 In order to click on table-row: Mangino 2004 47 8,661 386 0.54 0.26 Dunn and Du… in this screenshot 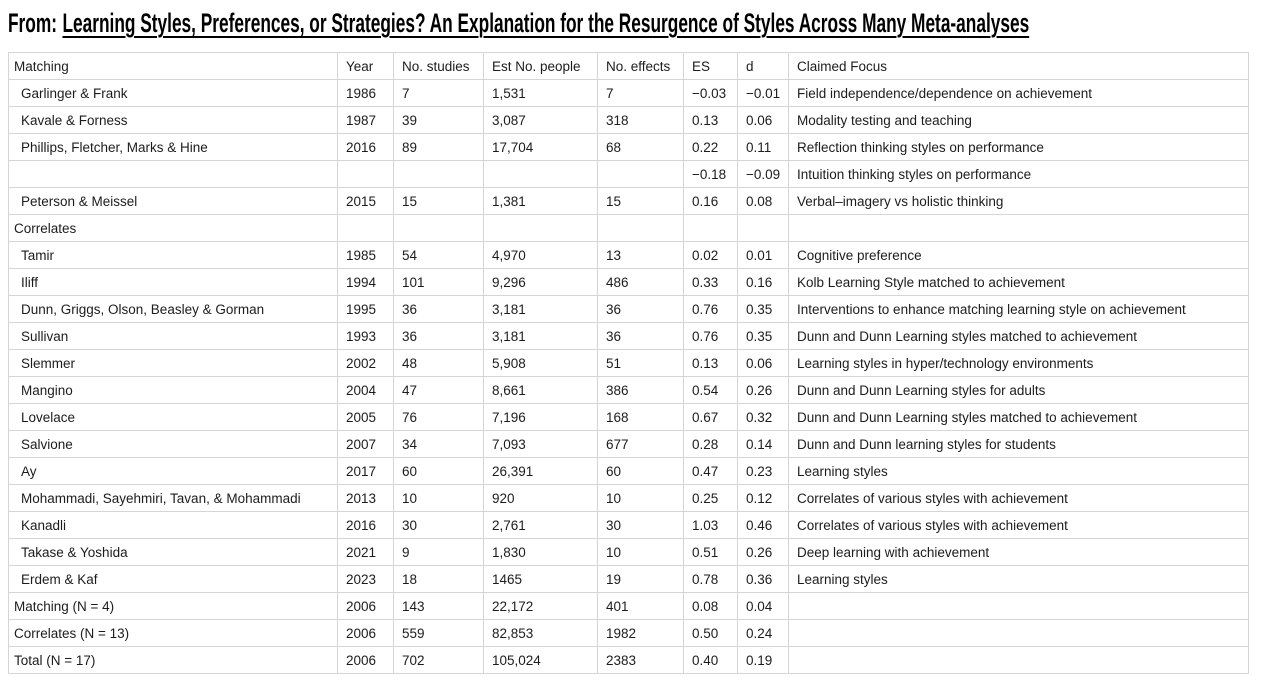, I will do `click(628, 390)`.